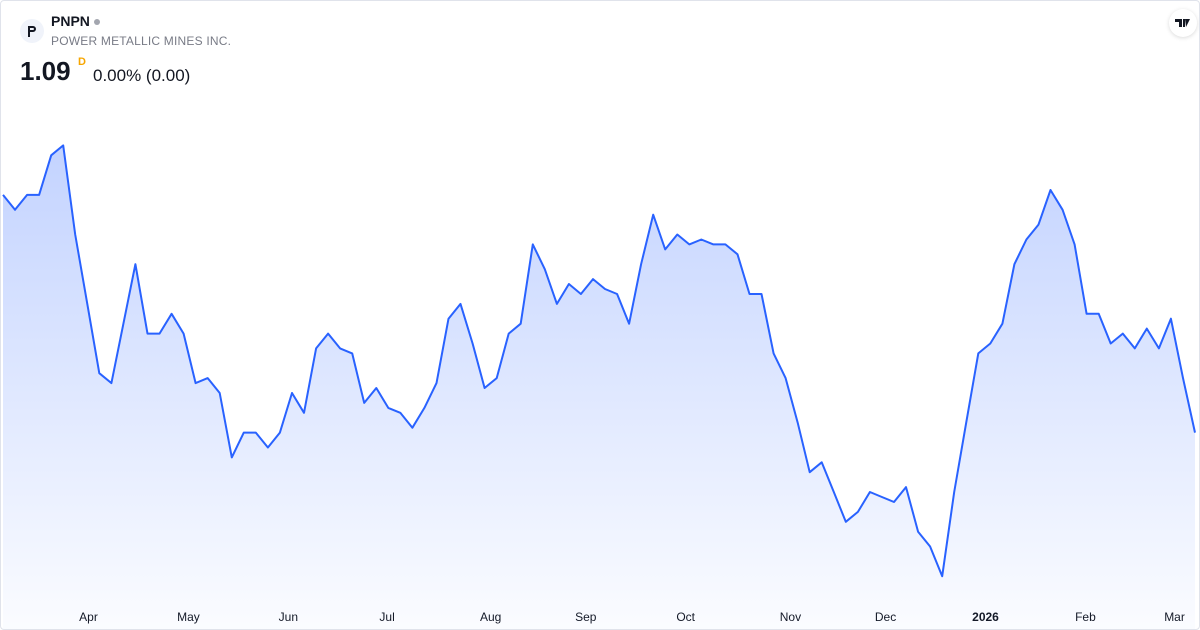 This screenshot has height=630, width=1200. I want to click on price-change: 0.00% (0.00), so click(142, 75).